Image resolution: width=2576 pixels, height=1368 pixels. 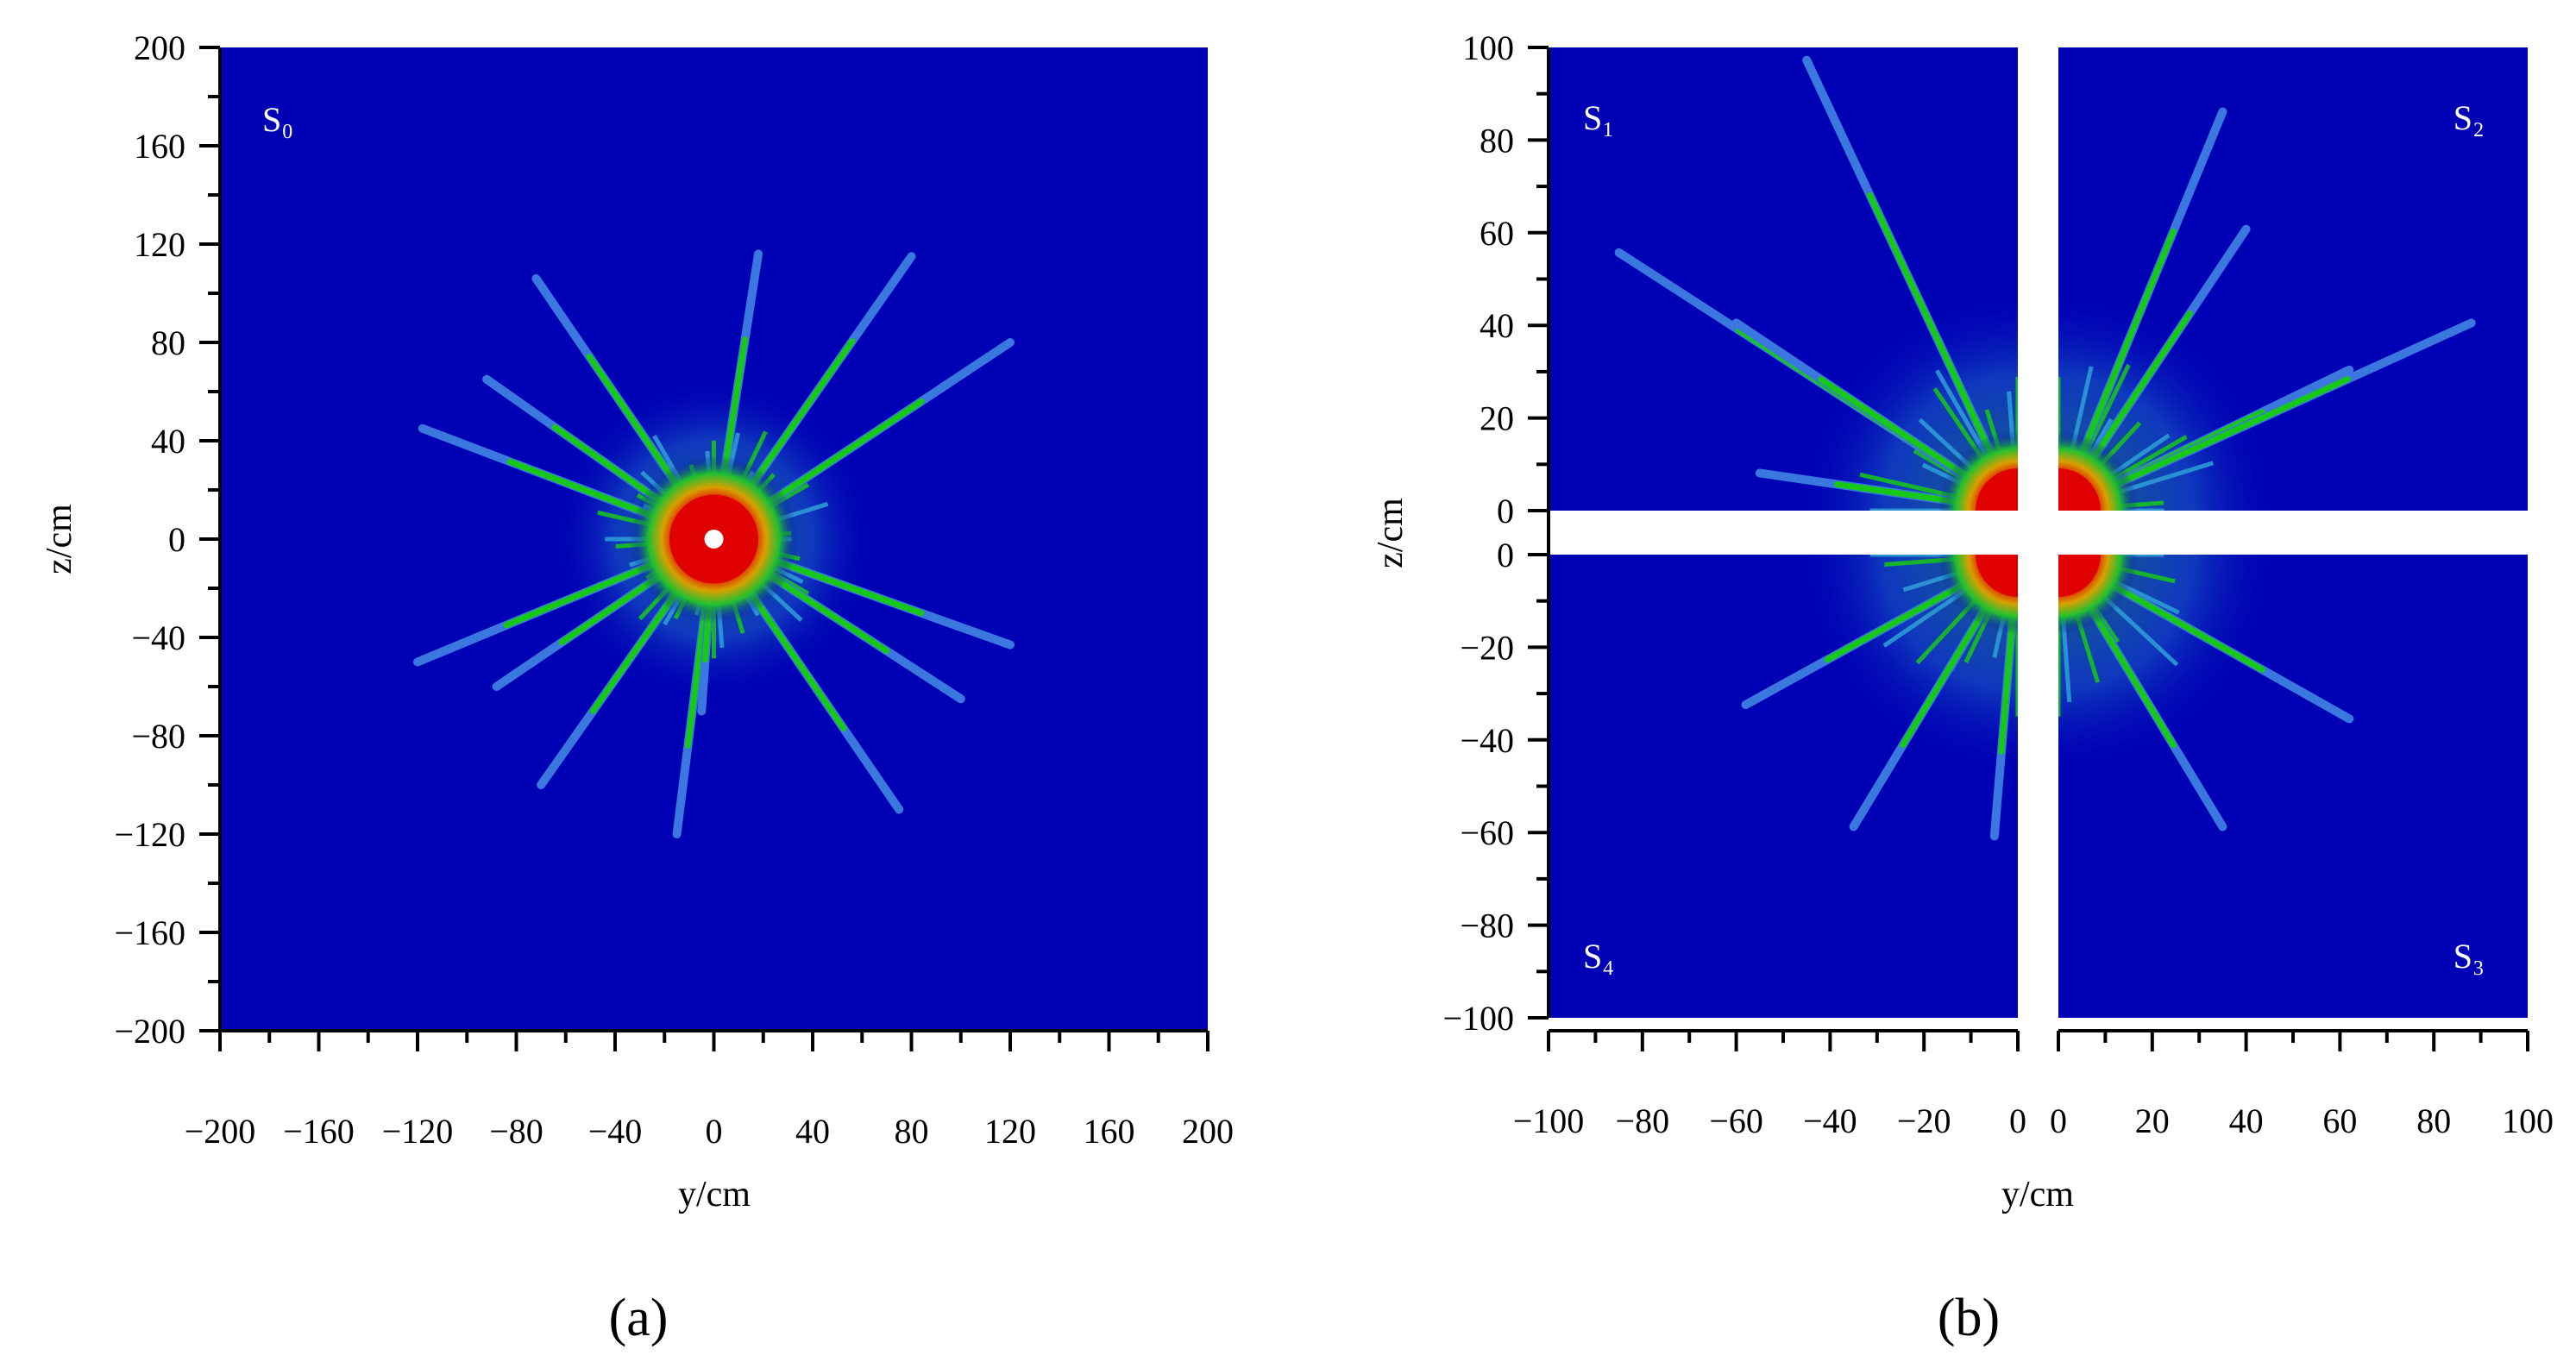 I want to click on y-tick-label: 20, so click(x=1497, y=418).